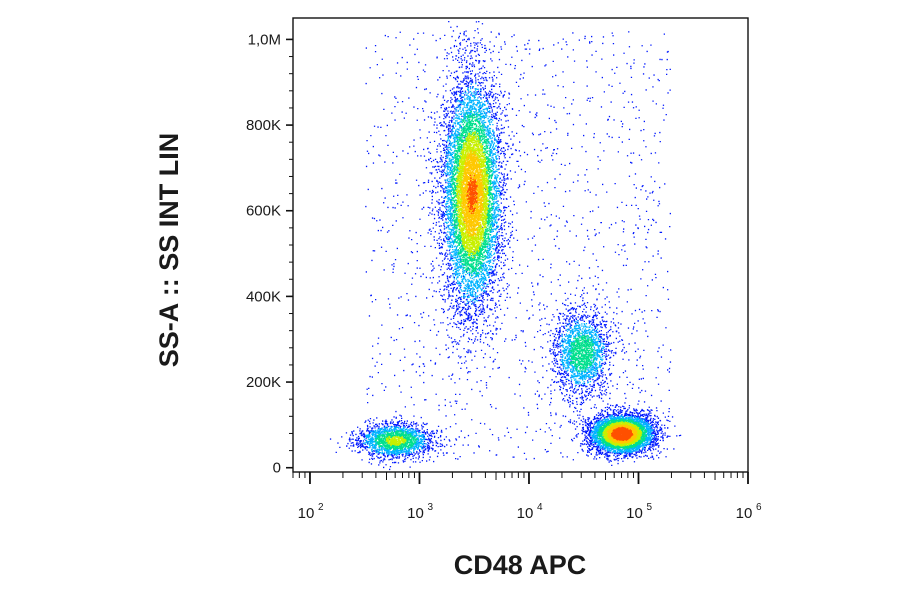 The width and height of the screenshot is (900, 594). I want to click on x-tick-label-exponent: 6, so click(759, 507).